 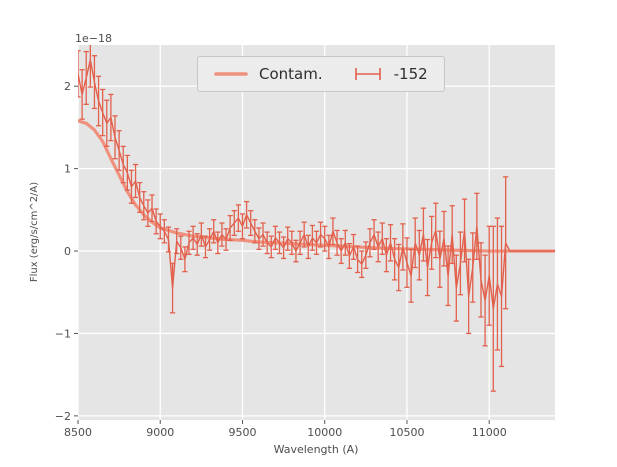 I want to click on svg-text: 11000, so click(x=489, y=432).